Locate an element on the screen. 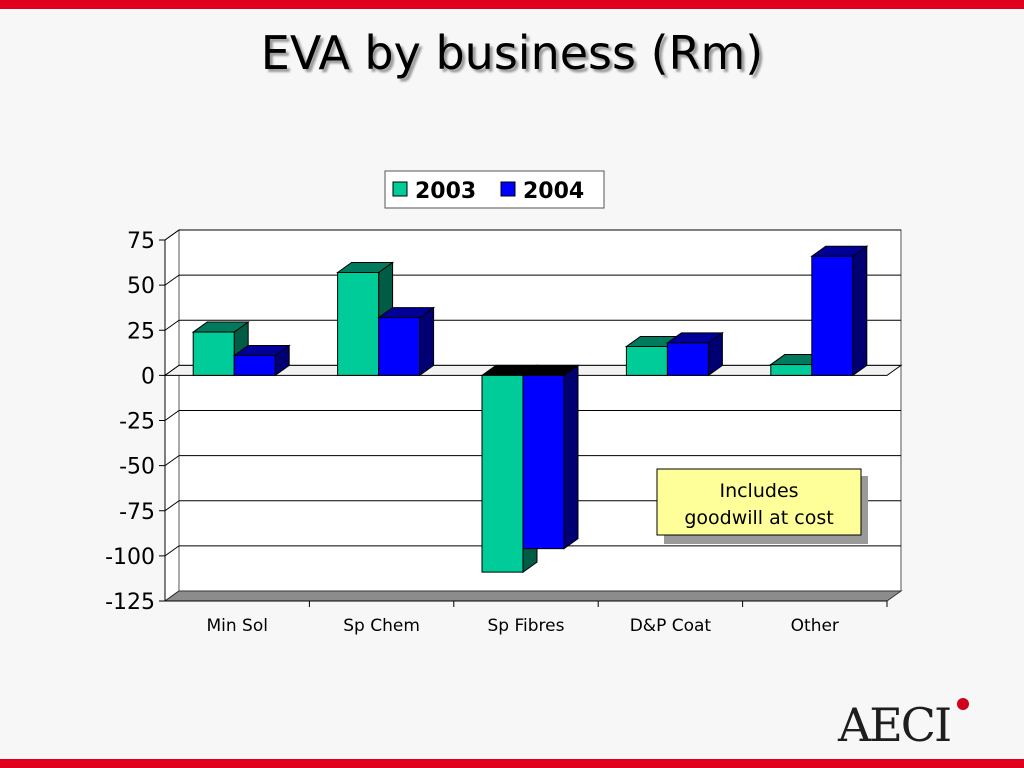 The image size is (1024, 768). aeci-logo: AECI is located at coordinates (908, 726).